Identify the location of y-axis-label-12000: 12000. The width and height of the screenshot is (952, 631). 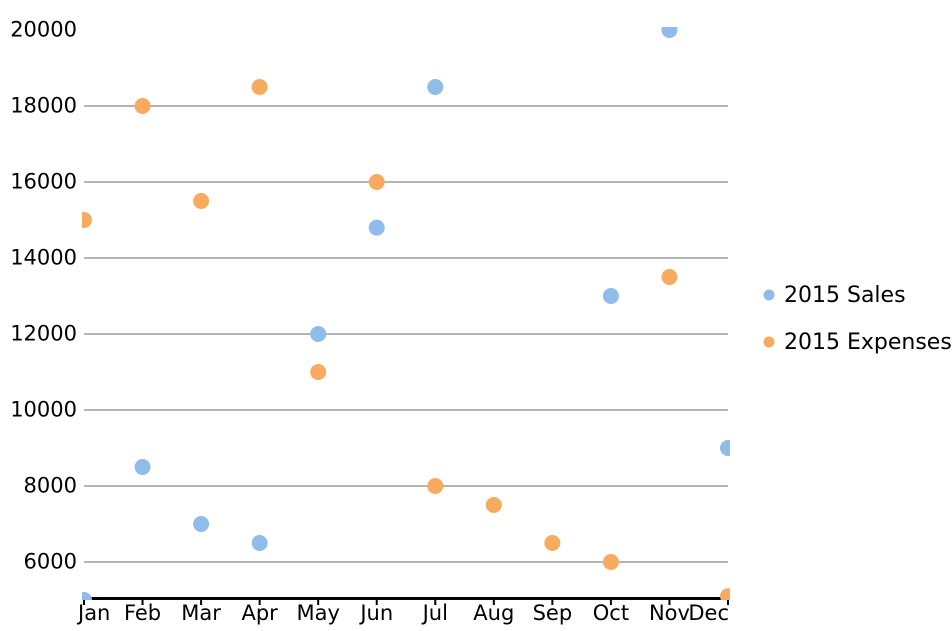
(43, 334).